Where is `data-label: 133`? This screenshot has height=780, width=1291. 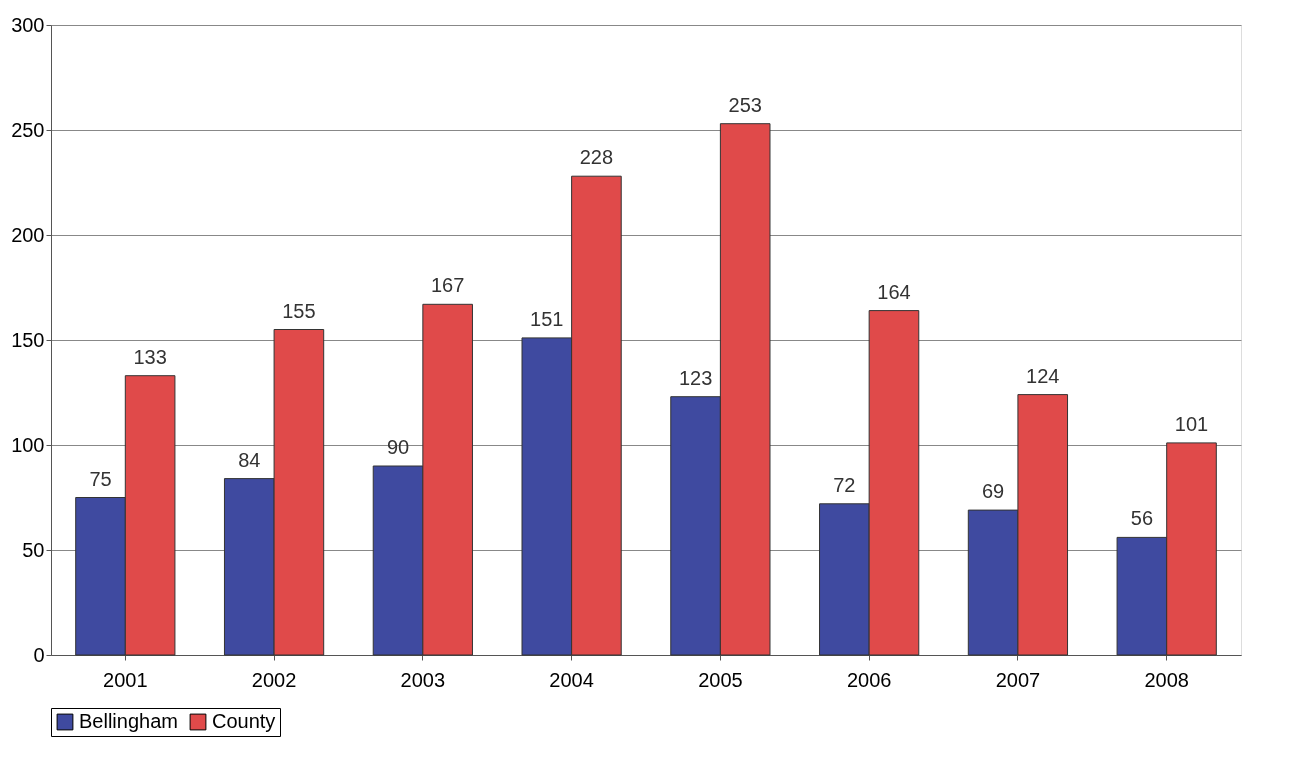
data-label: 133 is located at coordinates (150, 356).